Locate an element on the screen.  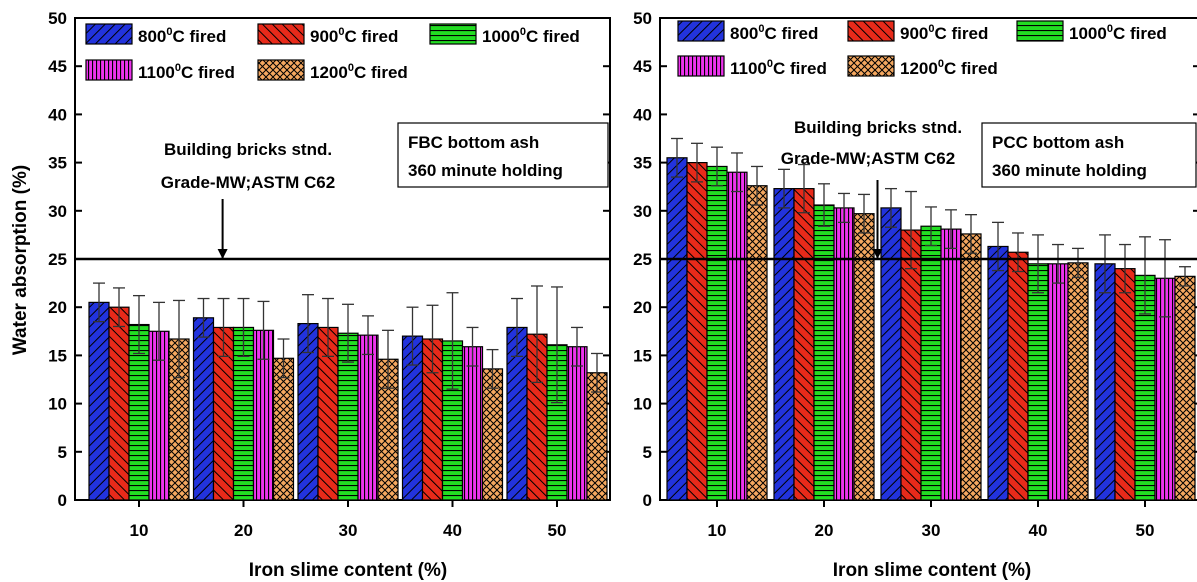
y-axis-title: Water absorption (%) is located at coordinates (20, 260).